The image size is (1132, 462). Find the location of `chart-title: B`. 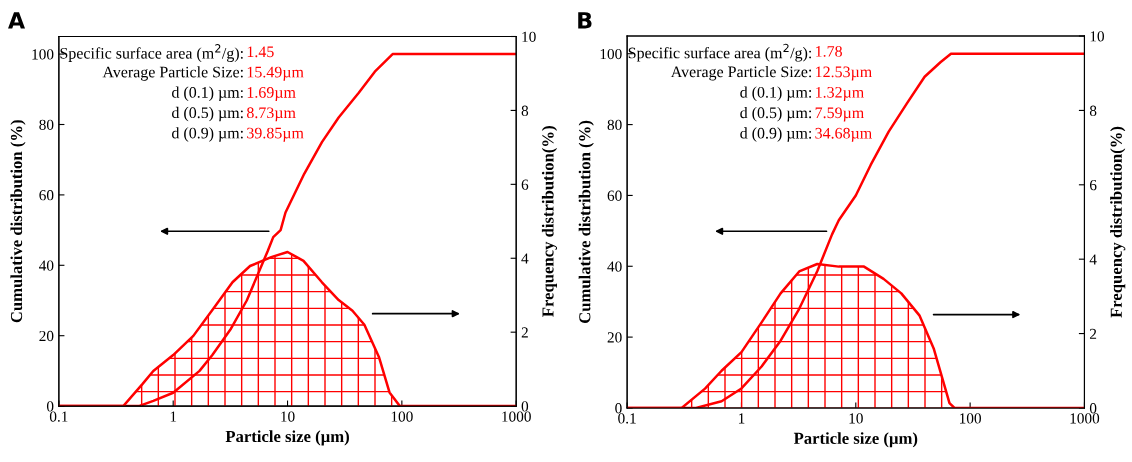

chart-title: B is located at coordinates (585, 20).